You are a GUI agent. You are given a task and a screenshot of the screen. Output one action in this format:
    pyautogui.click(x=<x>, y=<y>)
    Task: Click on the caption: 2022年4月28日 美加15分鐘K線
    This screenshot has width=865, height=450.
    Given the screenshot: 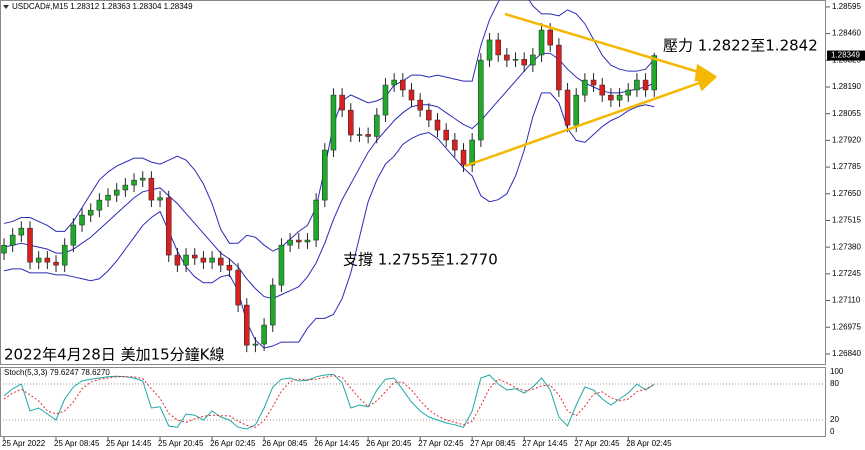 What is the action you would take?
    pyautogui.click(x=114, y=355)
    